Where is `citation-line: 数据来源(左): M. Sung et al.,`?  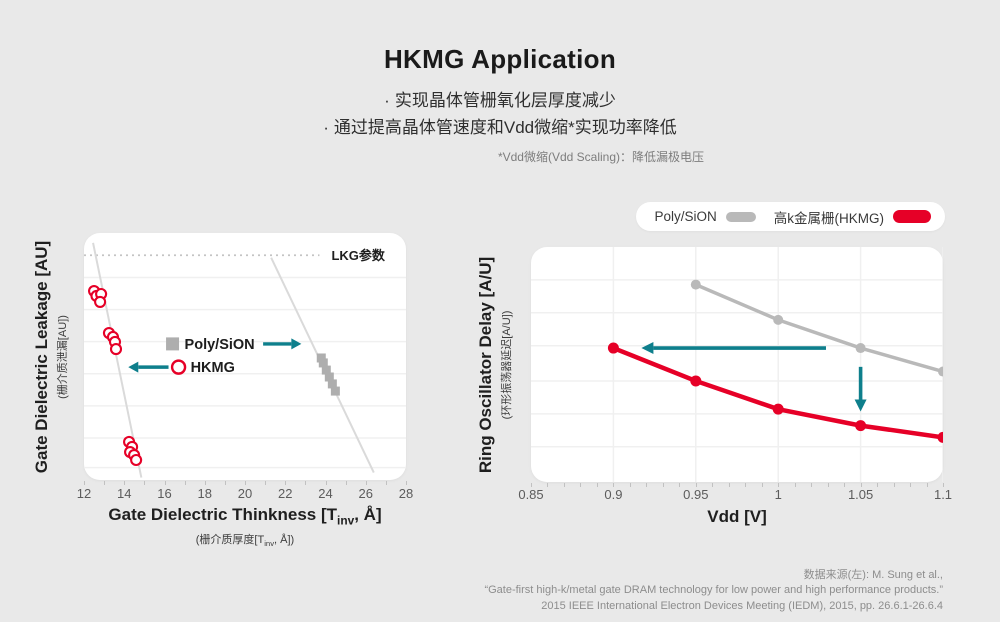 citation-line: 数据来源(左): M. Sung et al., is located at coordinates (873, 574).